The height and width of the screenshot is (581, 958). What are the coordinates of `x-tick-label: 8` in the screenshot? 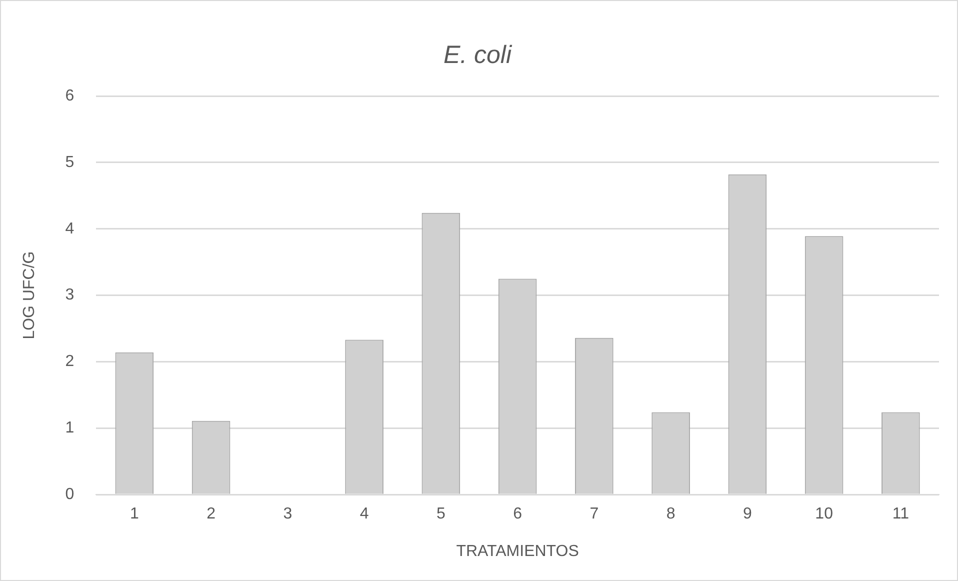 It's located at (671, 514).